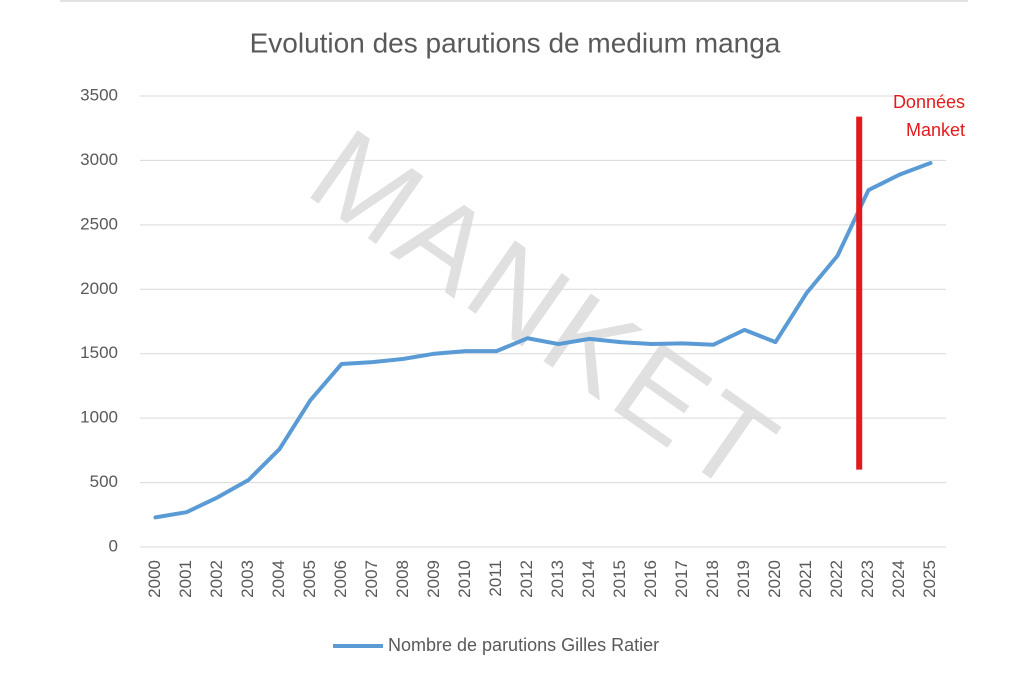 Image resolution: width=1024 pixels, height=682 pixels. I want to click on y-tick-label: 1500, so click(99, 352).